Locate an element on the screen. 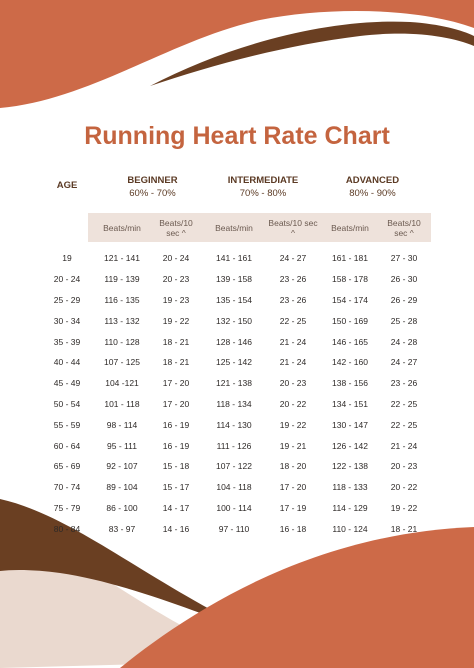 The height and width of the screenshot is (668, 474). age-column-header: AGE is located at coordinates (67, 185).